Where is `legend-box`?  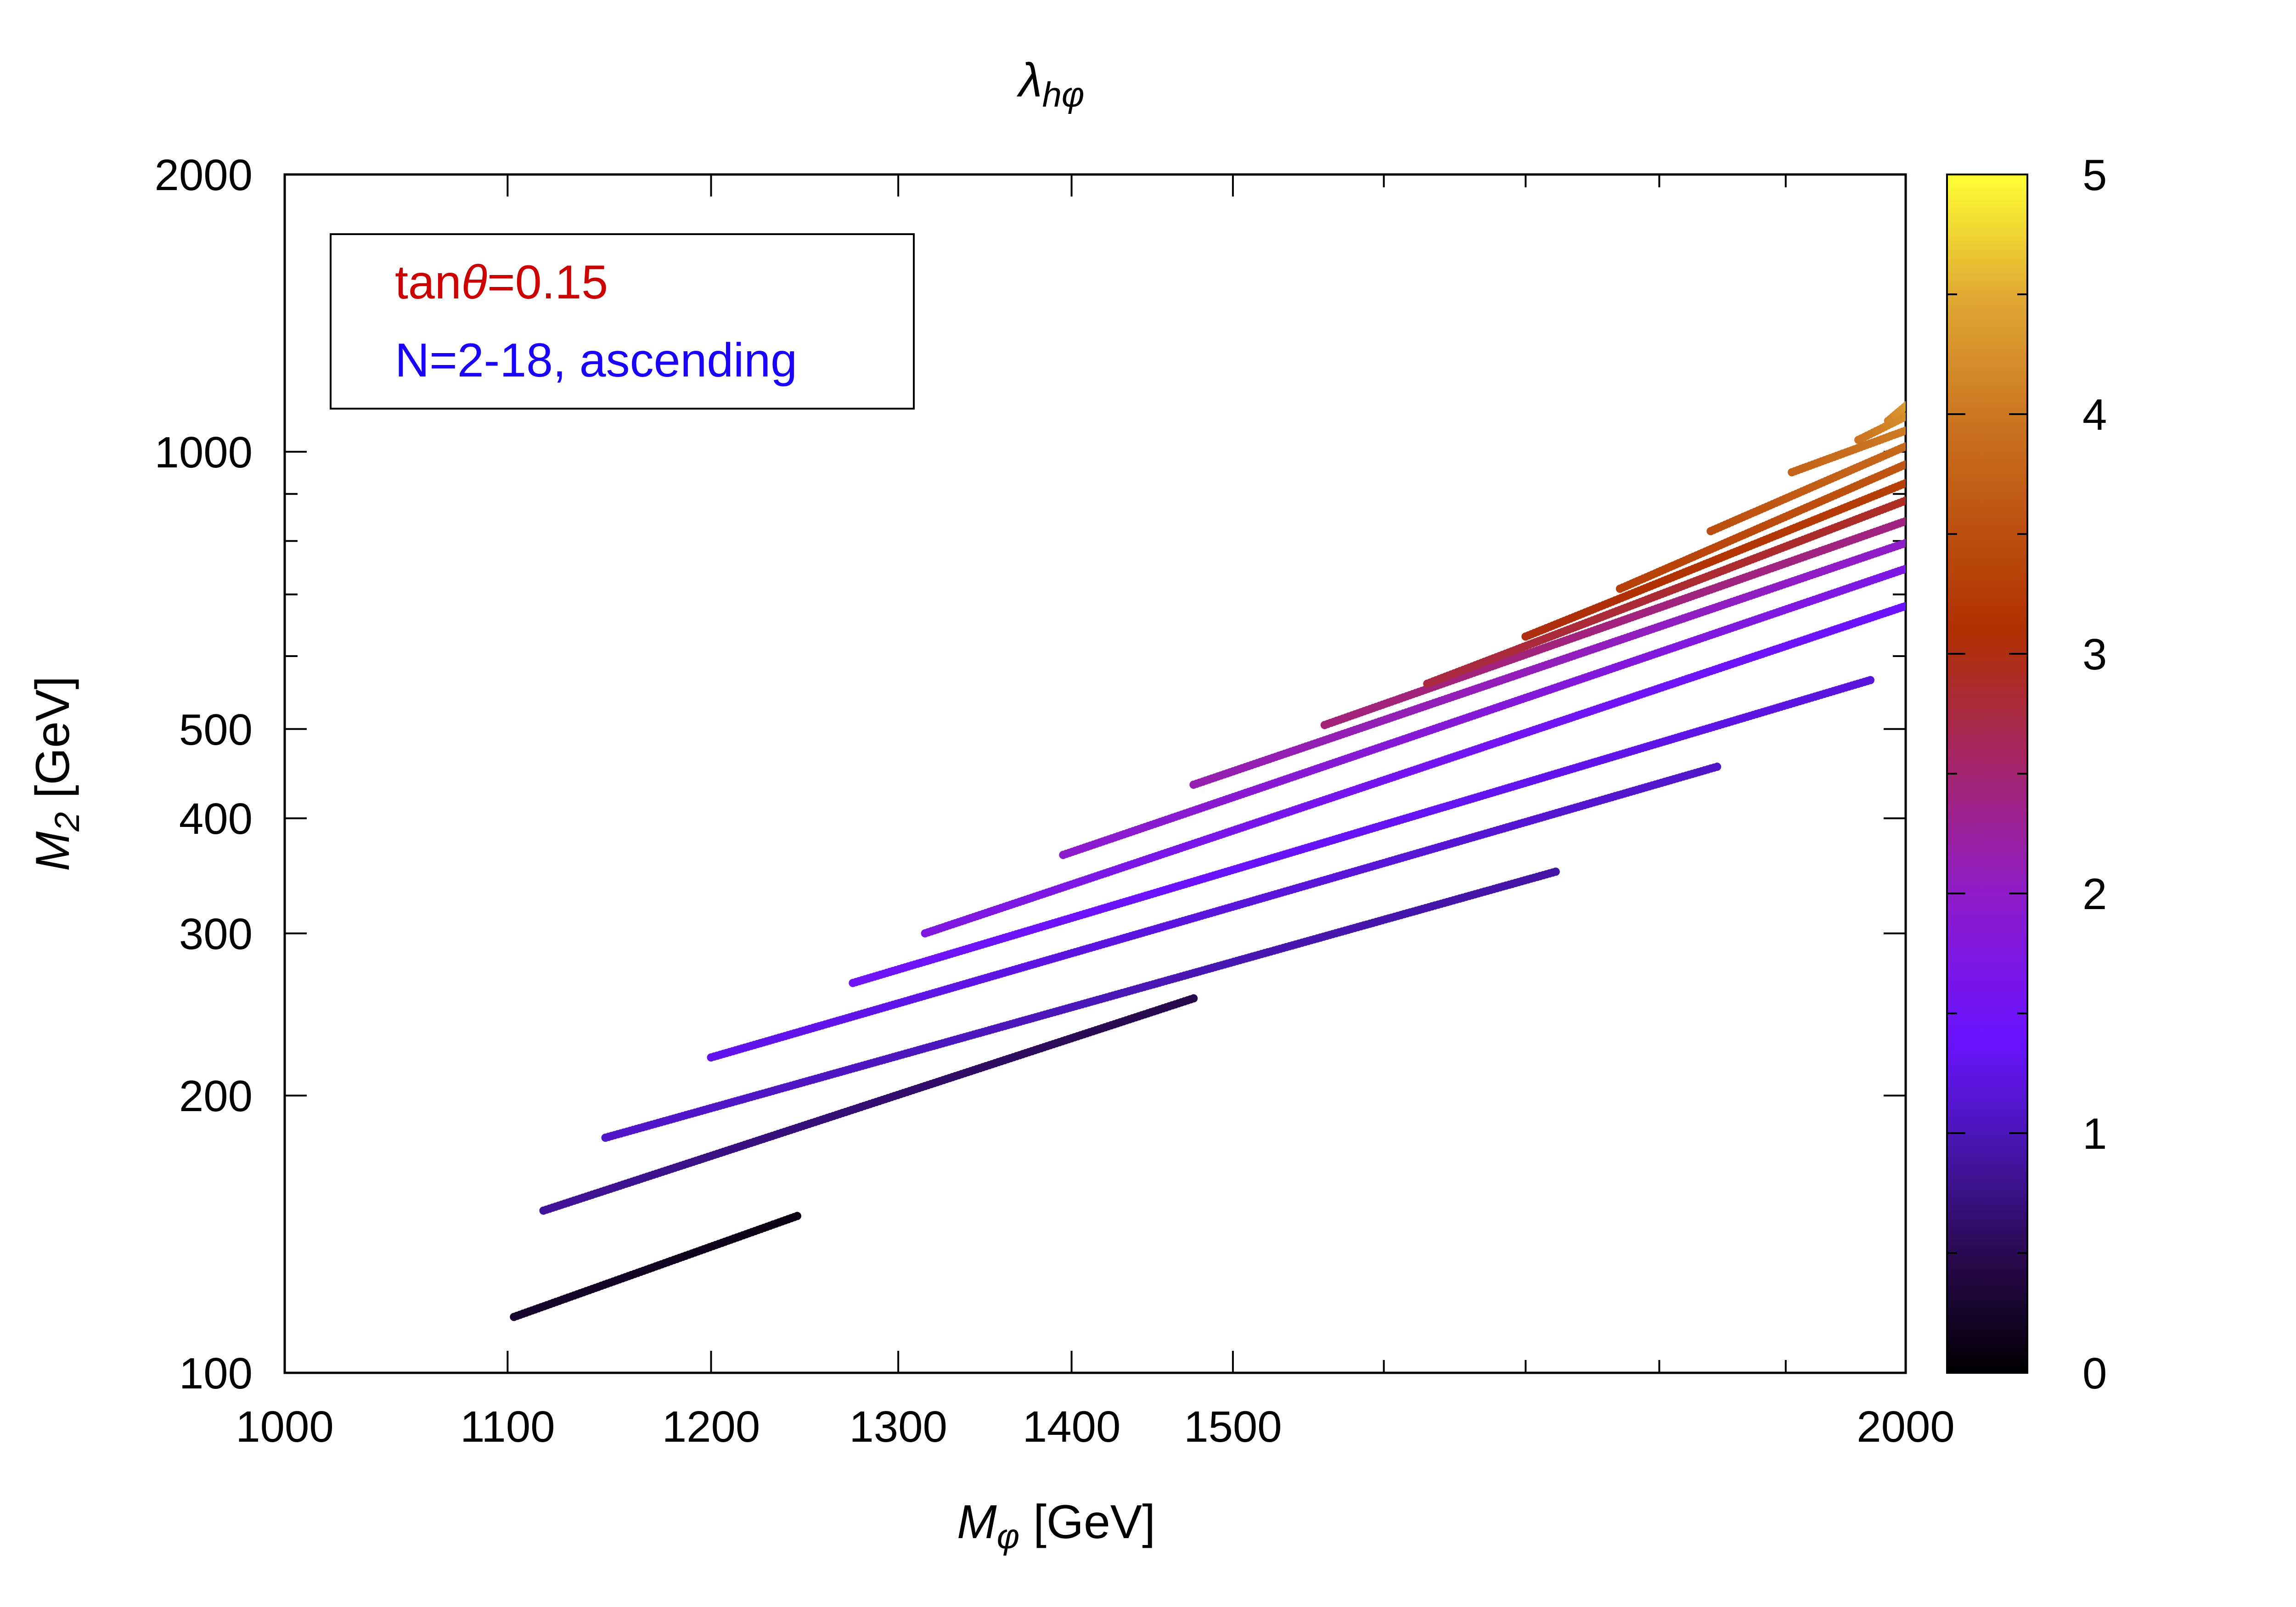
legend-box is located at coordinates (622, 321).